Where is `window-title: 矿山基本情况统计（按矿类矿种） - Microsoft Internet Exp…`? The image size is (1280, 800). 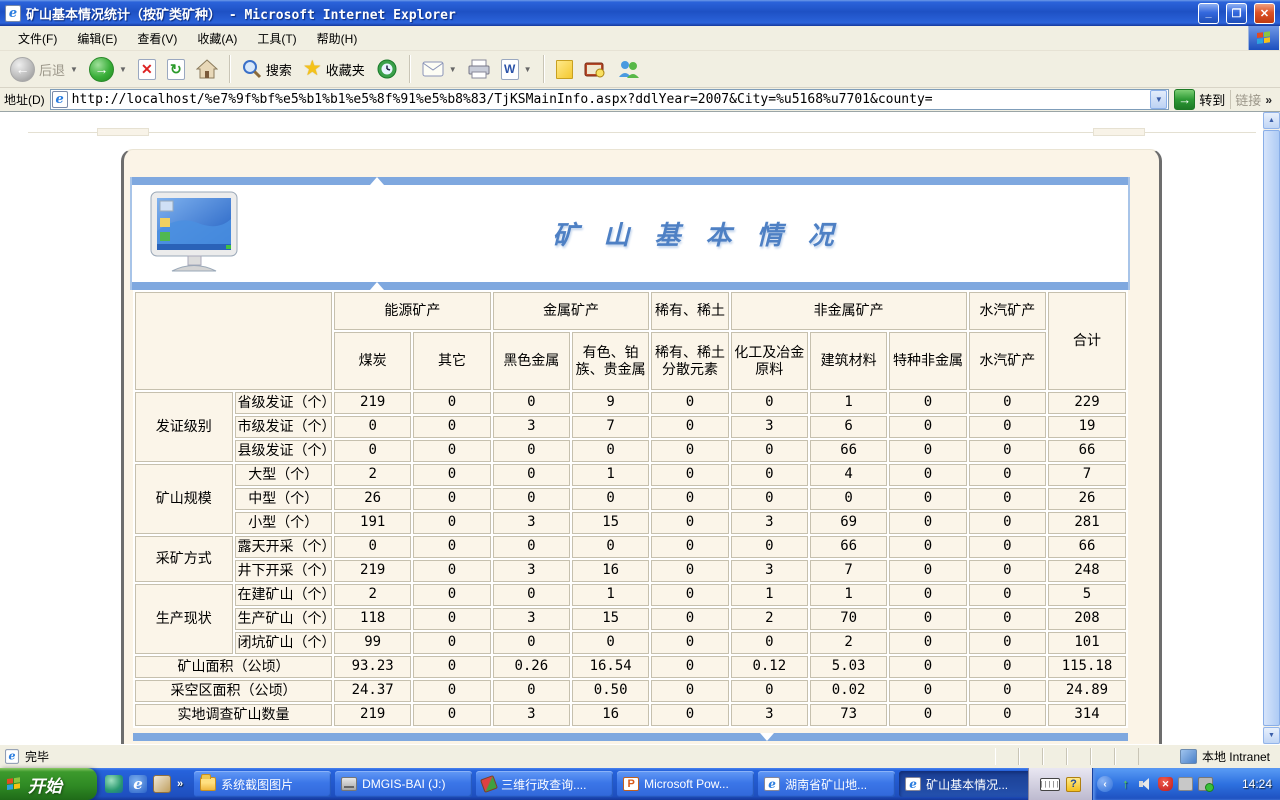
window-title: 矿山基本情况统计（按矿类矿种） - Microsoft Internet Exp… is located at coordinates (241, 15).